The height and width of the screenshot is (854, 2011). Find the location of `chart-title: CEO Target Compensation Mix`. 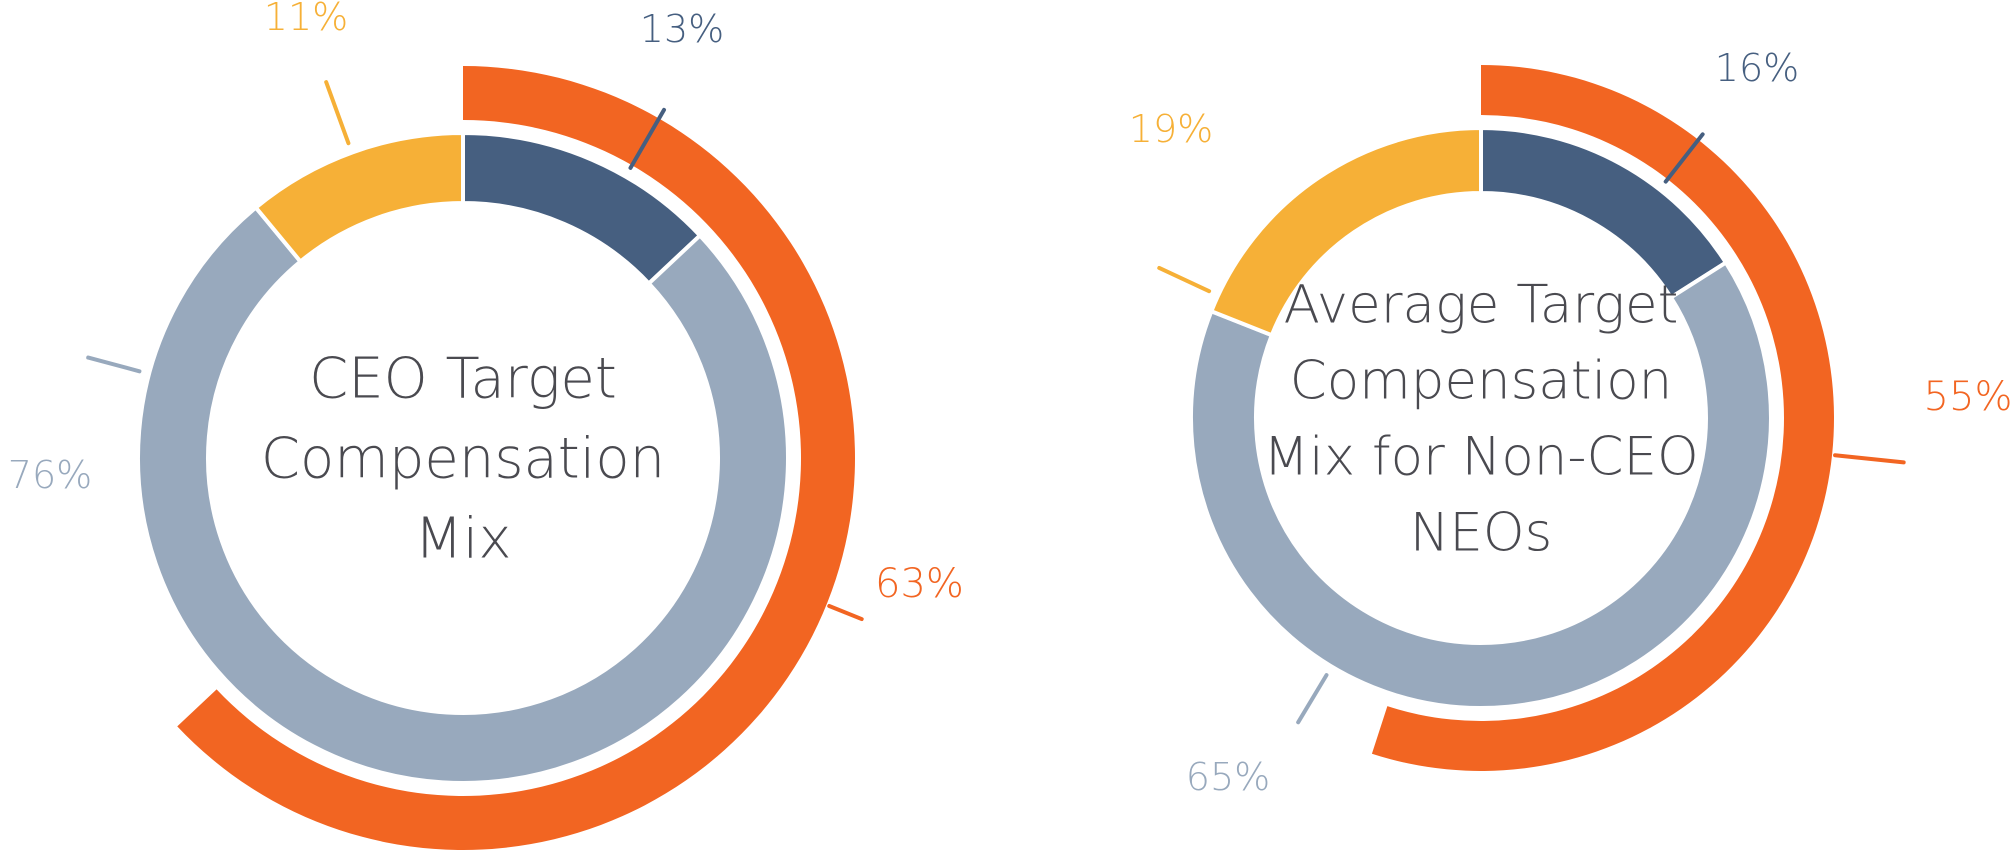

chart-title: CEO Target Compensation Mix is located at coordinates (463, 459).